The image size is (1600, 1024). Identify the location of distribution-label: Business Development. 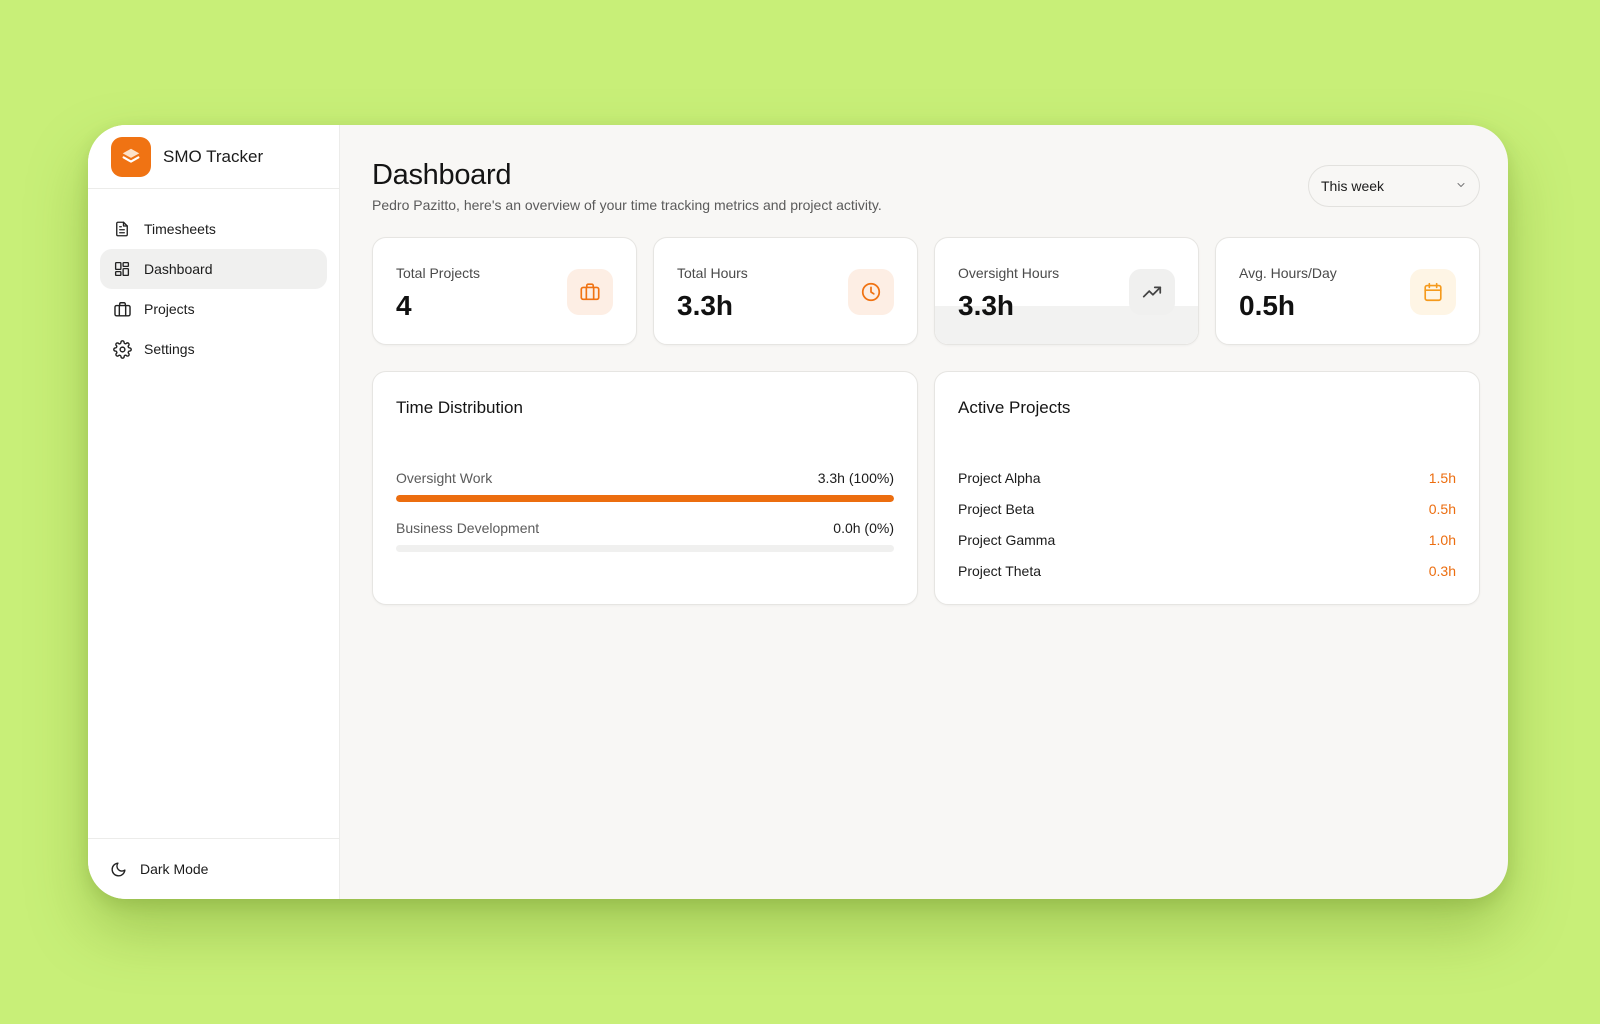
(468, 528).